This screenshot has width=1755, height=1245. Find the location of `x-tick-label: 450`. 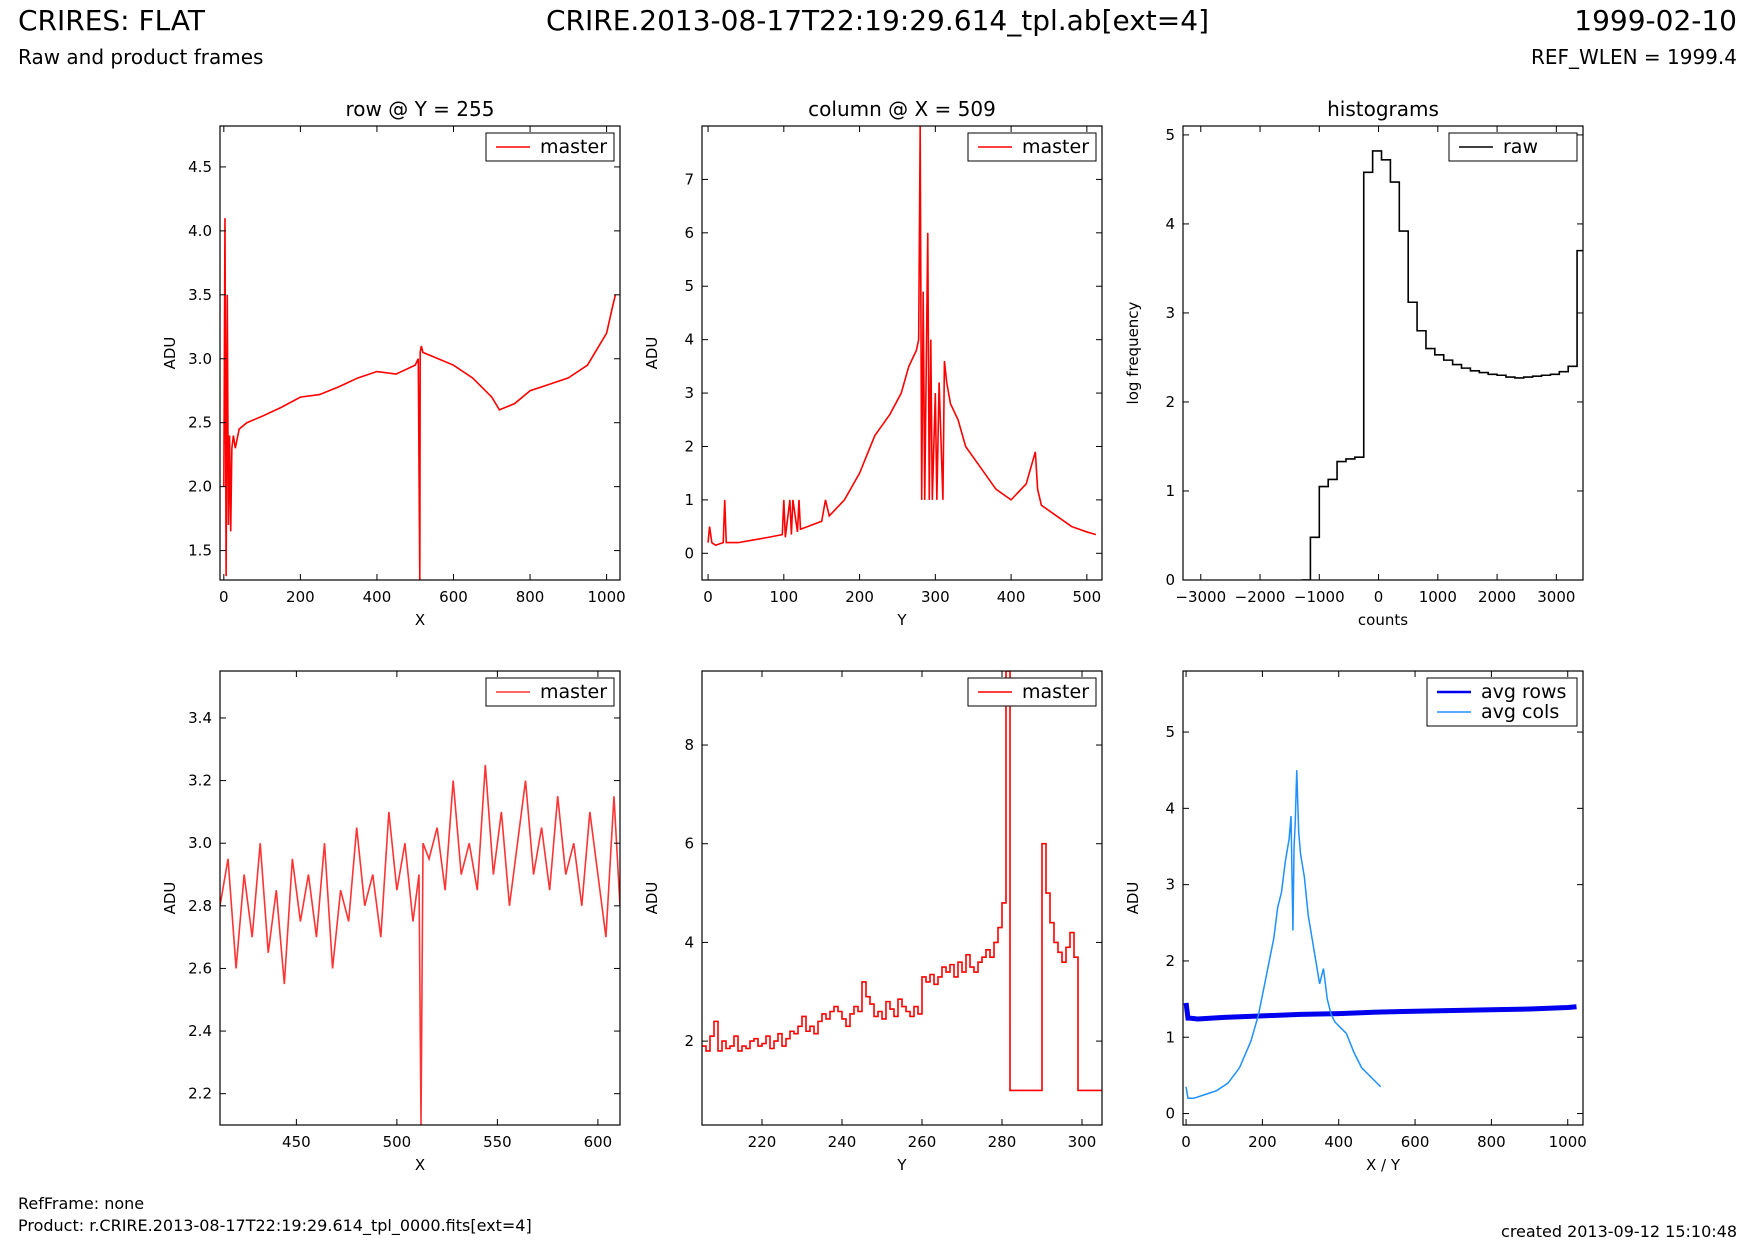

x-tick-label: 450 is located at coordinates (296, 1142).